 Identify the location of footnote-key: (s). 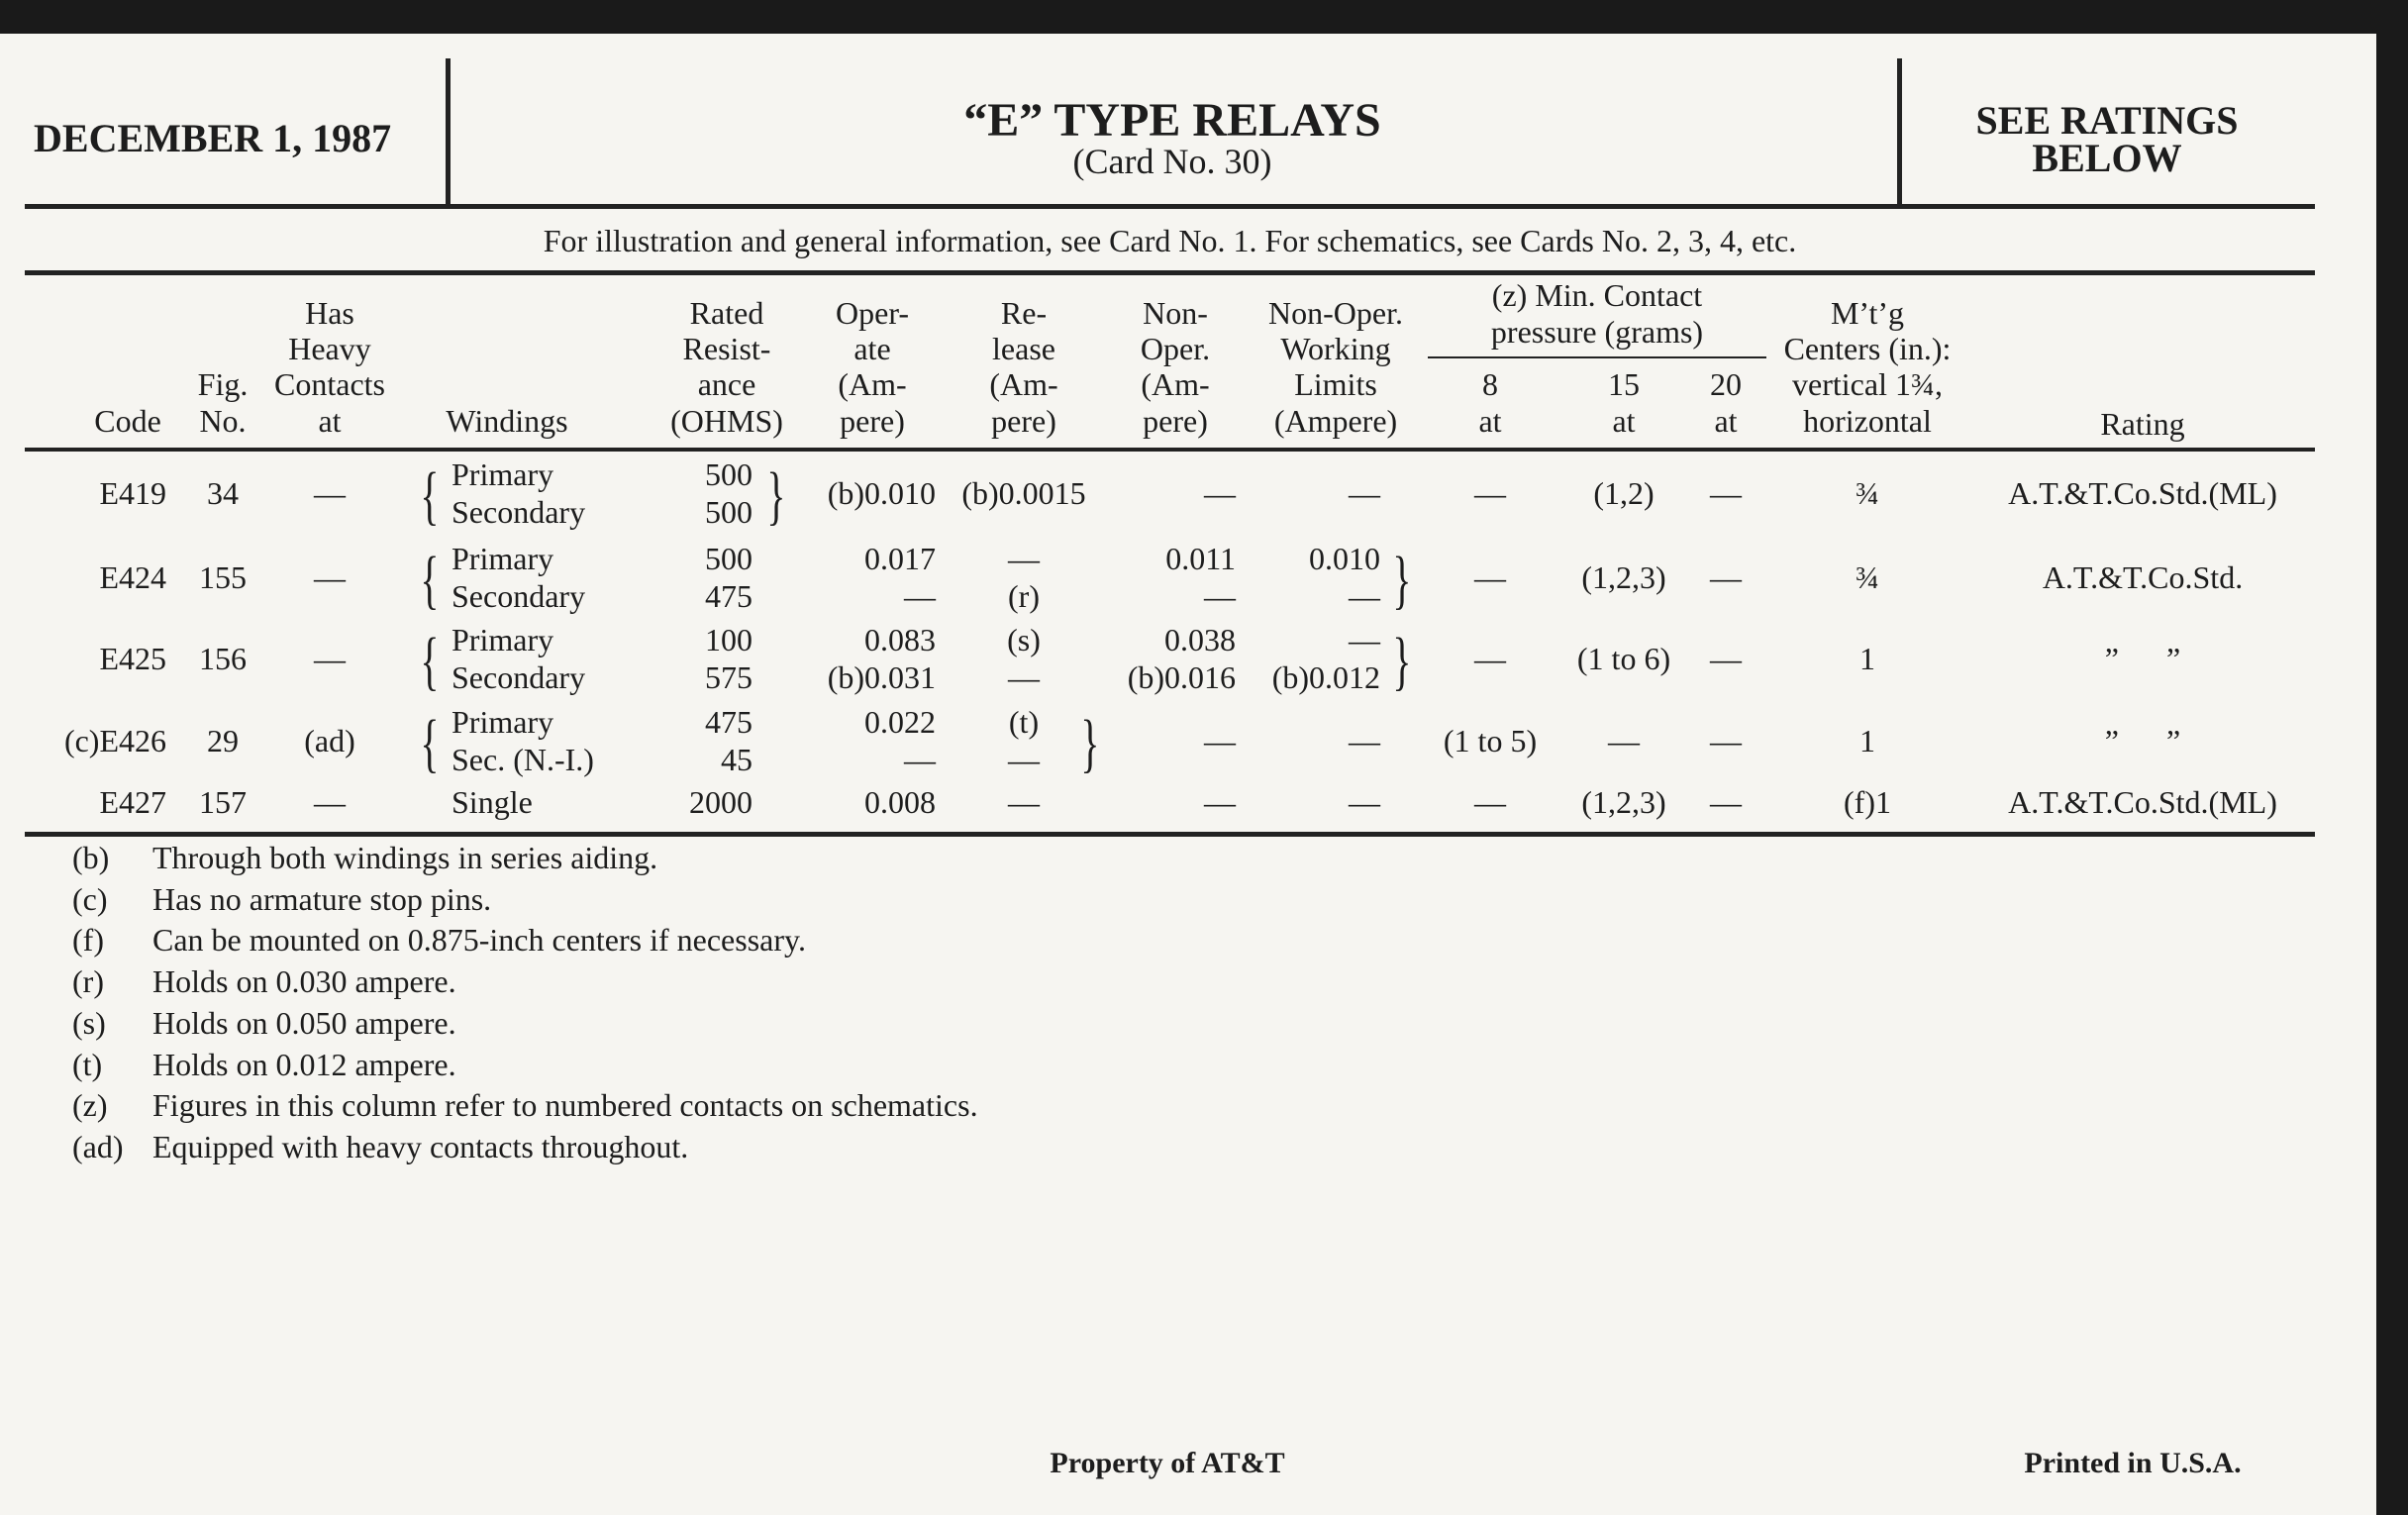
(89, 1023).